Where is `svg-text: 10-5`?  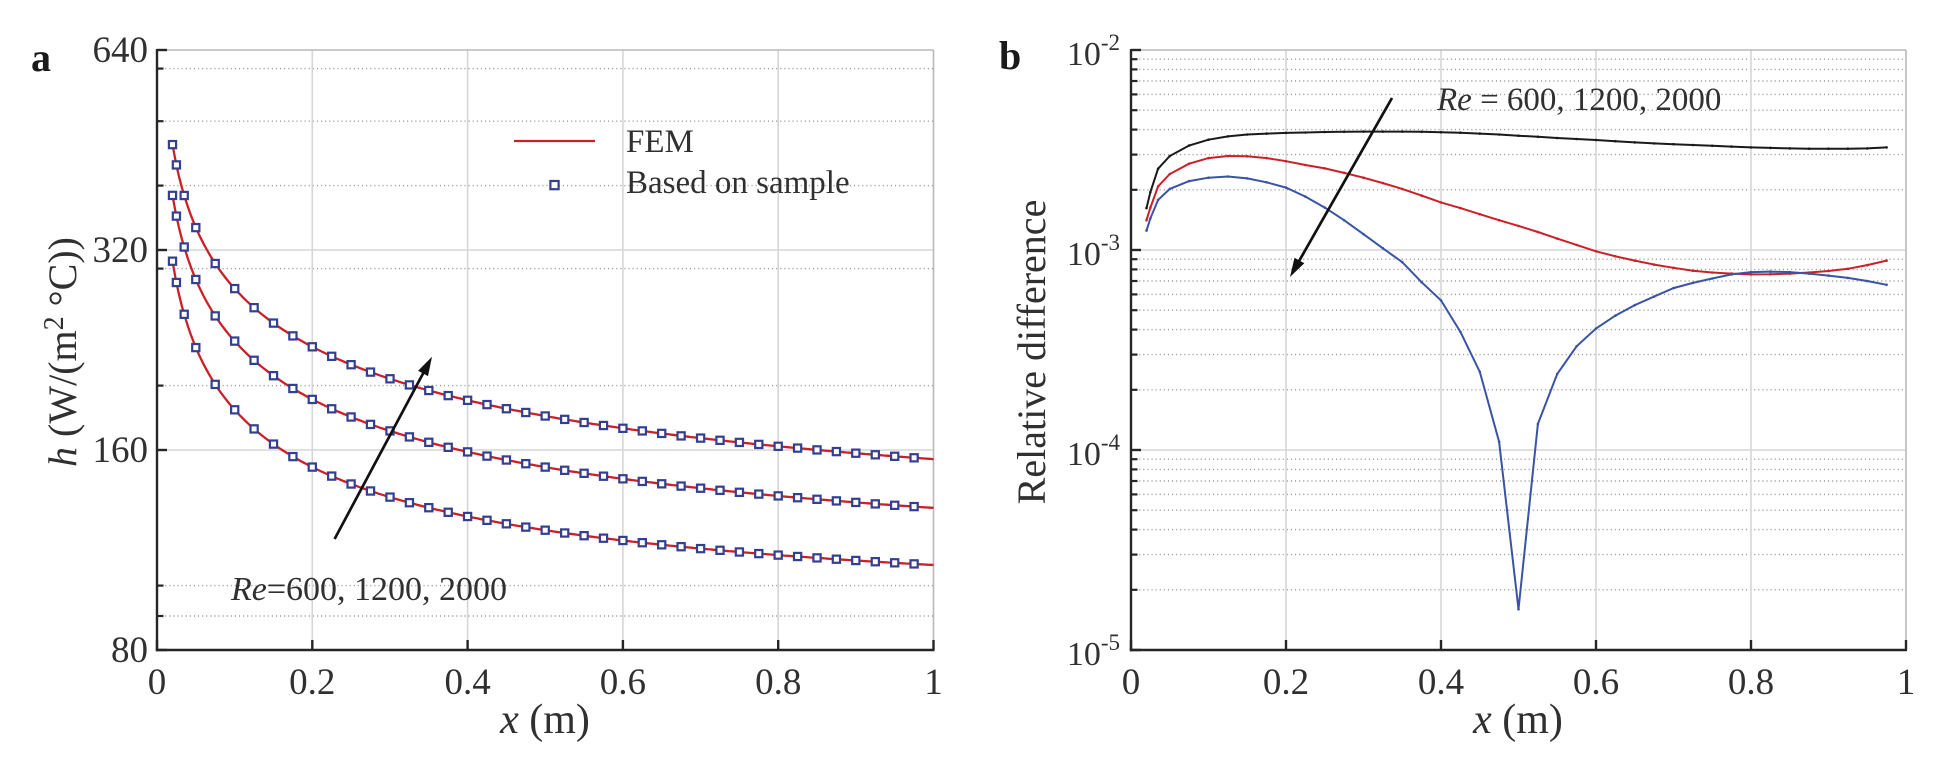
svg-text: 10-5 is located at coordinates (1093, 651).